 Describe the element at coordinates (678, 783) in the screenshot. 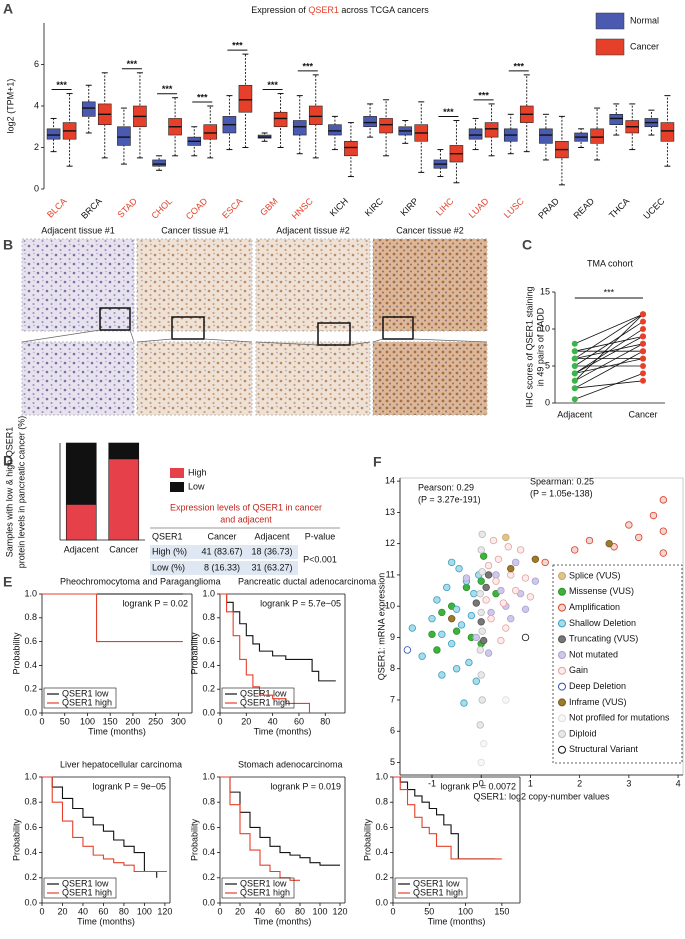

I see `x-tick-label: 4` at that location.